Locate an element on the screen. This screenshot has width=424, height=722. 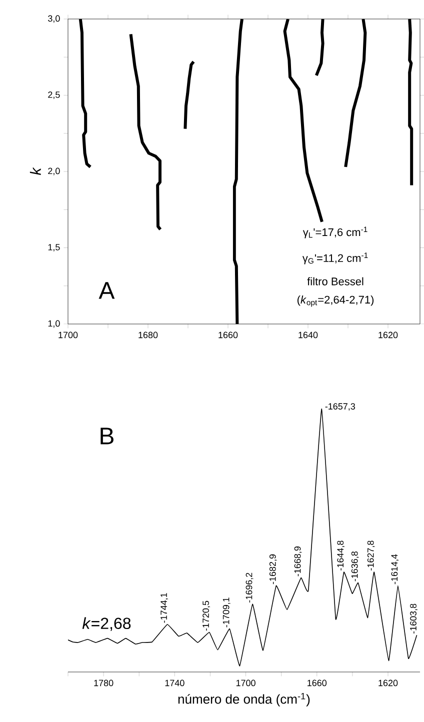
x-tick-label: 1780 is located at coordinates (104, 683).